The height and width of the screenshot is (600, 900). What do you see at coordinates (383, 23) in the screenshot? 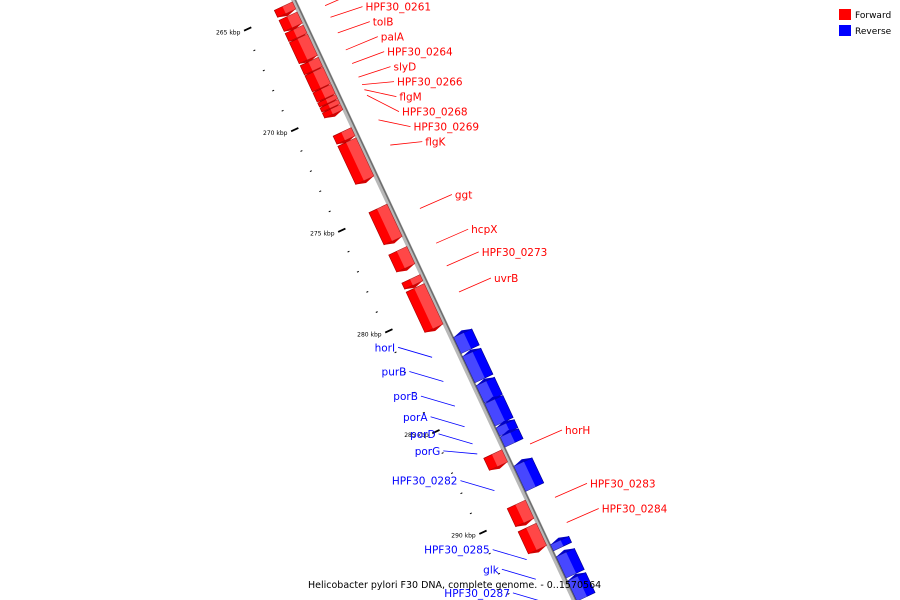
I see `gene-label-tolb: tolB` at bounding box center [383, 23].